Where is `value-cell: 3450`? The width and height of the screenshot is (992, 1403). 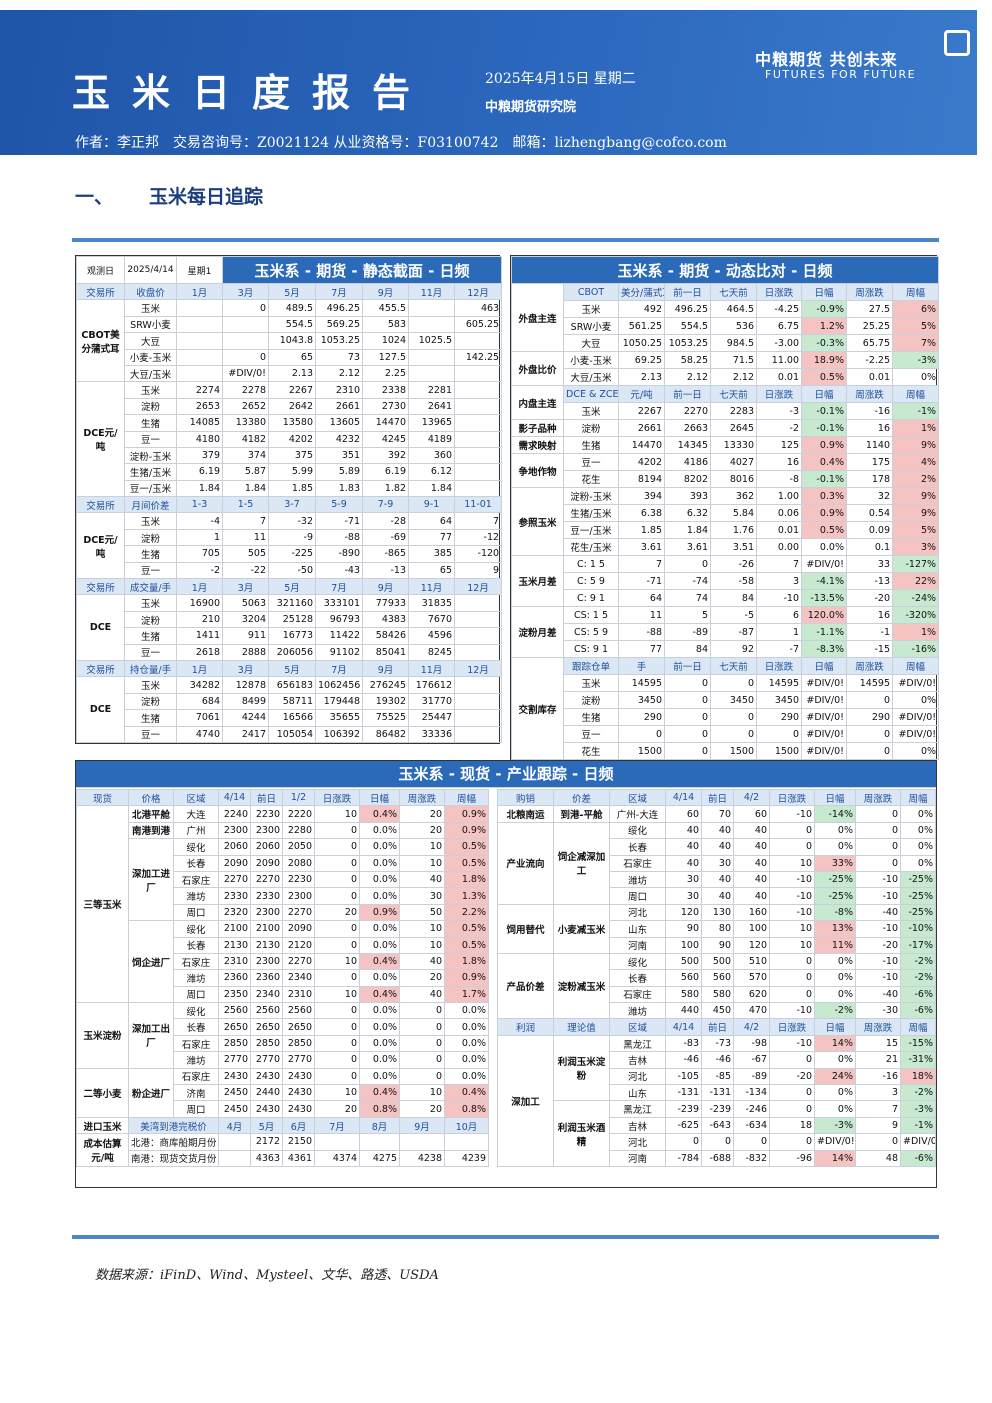 value-cell: 3450 is located at coordinates (641, 700).